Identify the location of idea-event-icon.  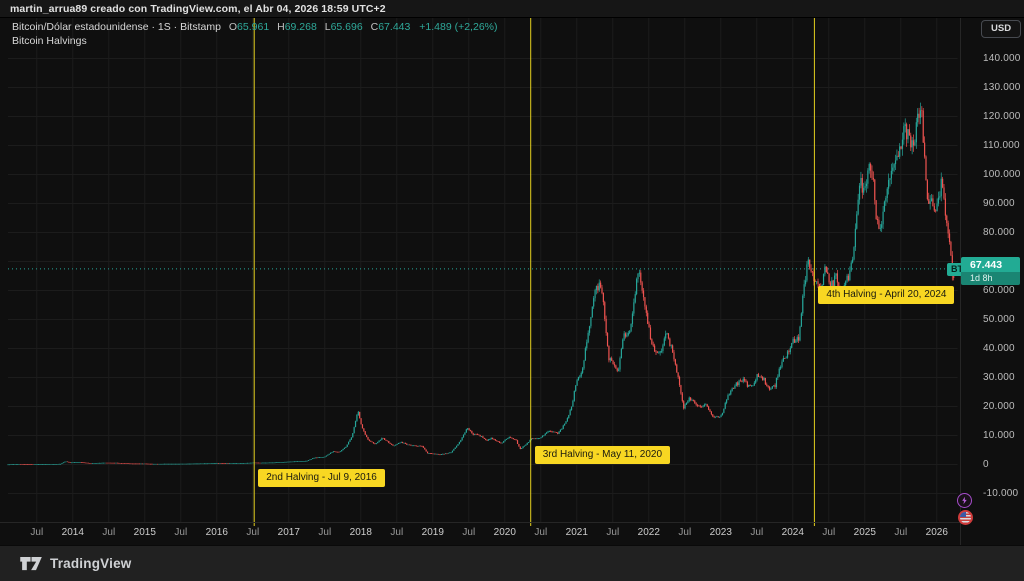
(964, 500).